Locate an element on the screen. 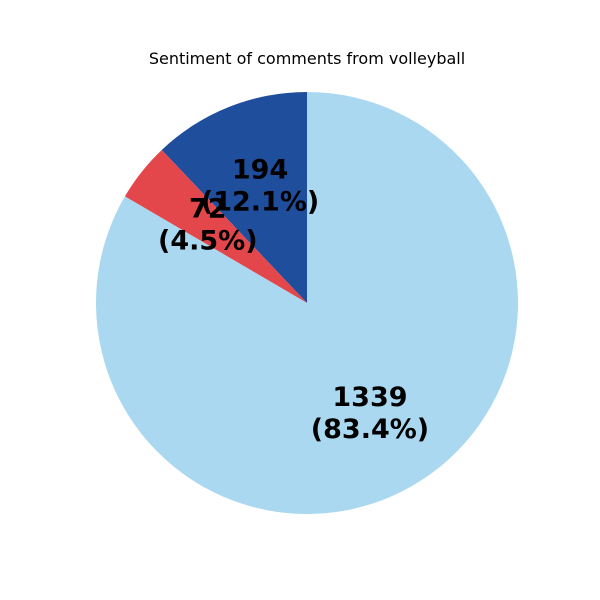 The width and height of the screenshot is (600, 600). slice-label-2: 1339 (83.4%) is located at coordinates (370, 413).